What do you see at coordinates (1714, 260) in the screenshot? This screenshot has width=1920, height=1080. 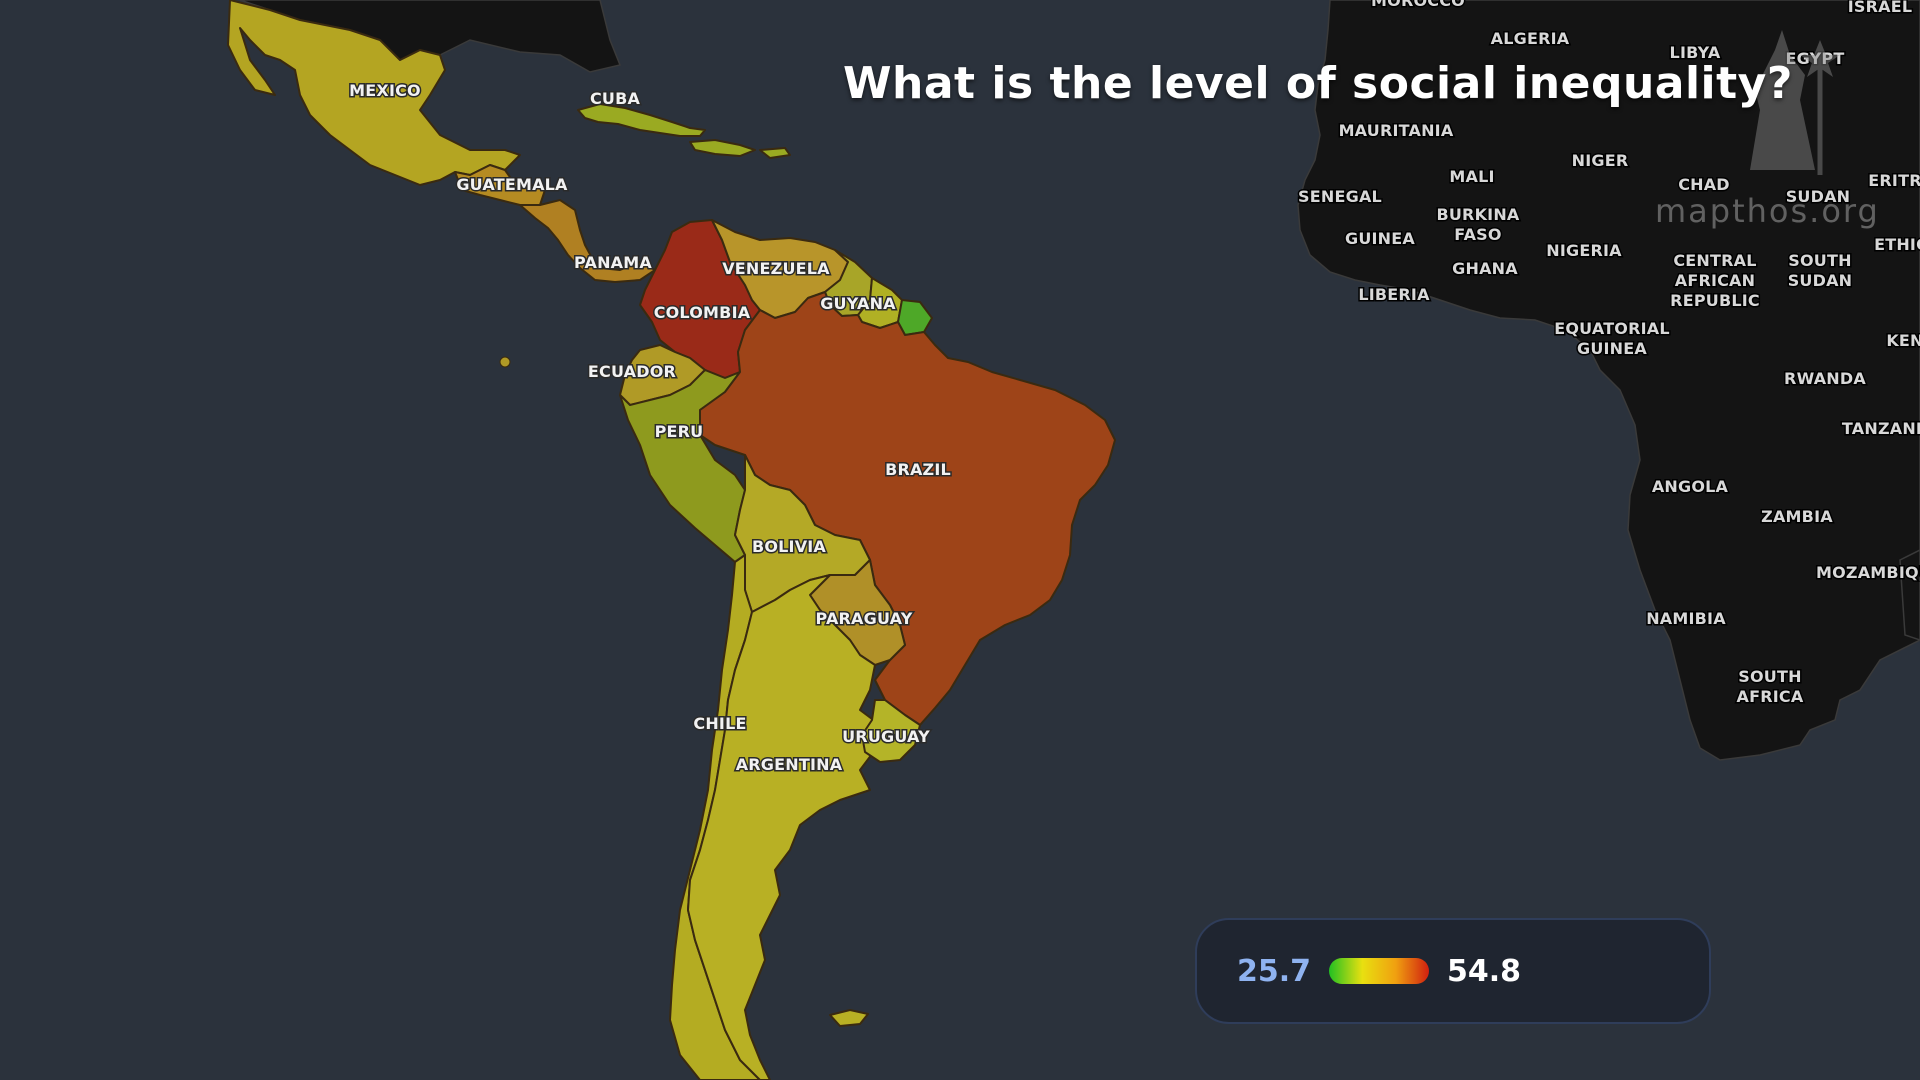 I see `label-central: CENTRAL` at bounding box center [1714, 260].